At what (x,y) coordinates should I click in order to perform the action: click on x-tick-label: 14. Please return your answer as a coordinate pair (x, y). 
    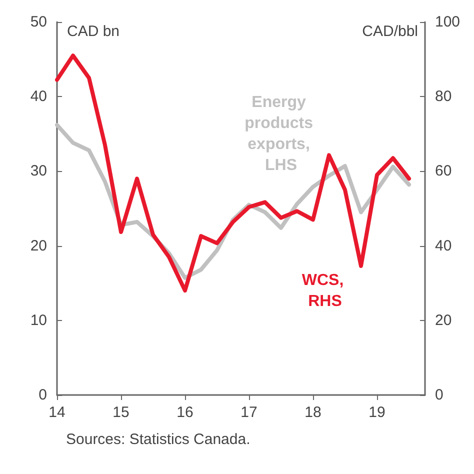
    Looking at the image, I should click on (57, 412).